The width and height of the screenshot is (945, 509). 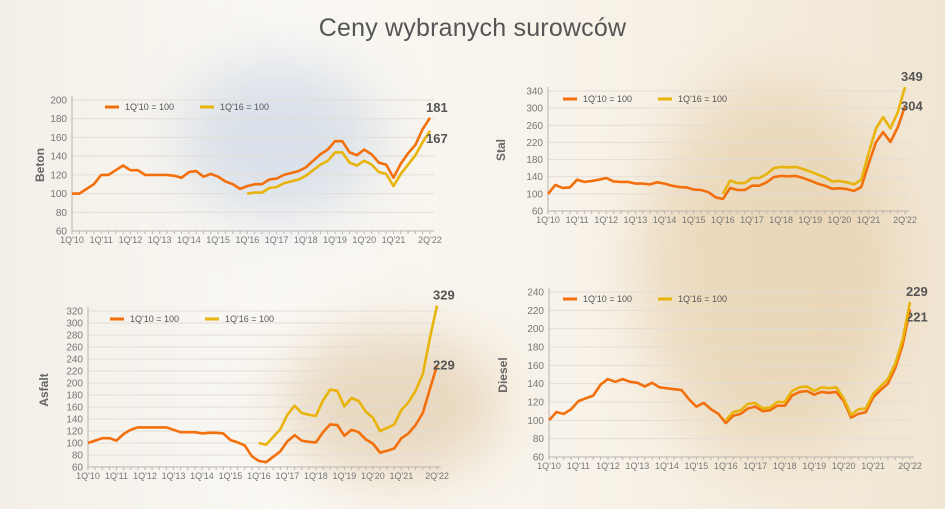 What do you see at coordinates (912, 105) in the screenshot?
I see `end-value-label: 304` at bounding box center [912, 105].